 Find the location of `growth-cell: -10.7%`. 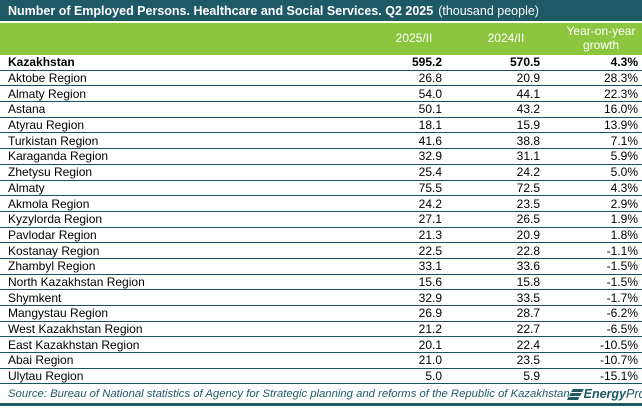

growth-cell: -10.7% is located at coordinates (593, 360).